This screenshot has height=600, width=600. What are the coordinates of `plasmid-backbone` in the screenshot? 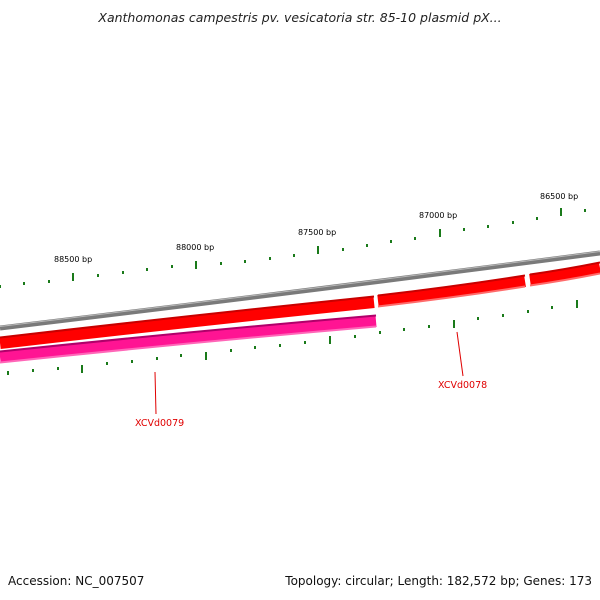 It's located at (300, 290).